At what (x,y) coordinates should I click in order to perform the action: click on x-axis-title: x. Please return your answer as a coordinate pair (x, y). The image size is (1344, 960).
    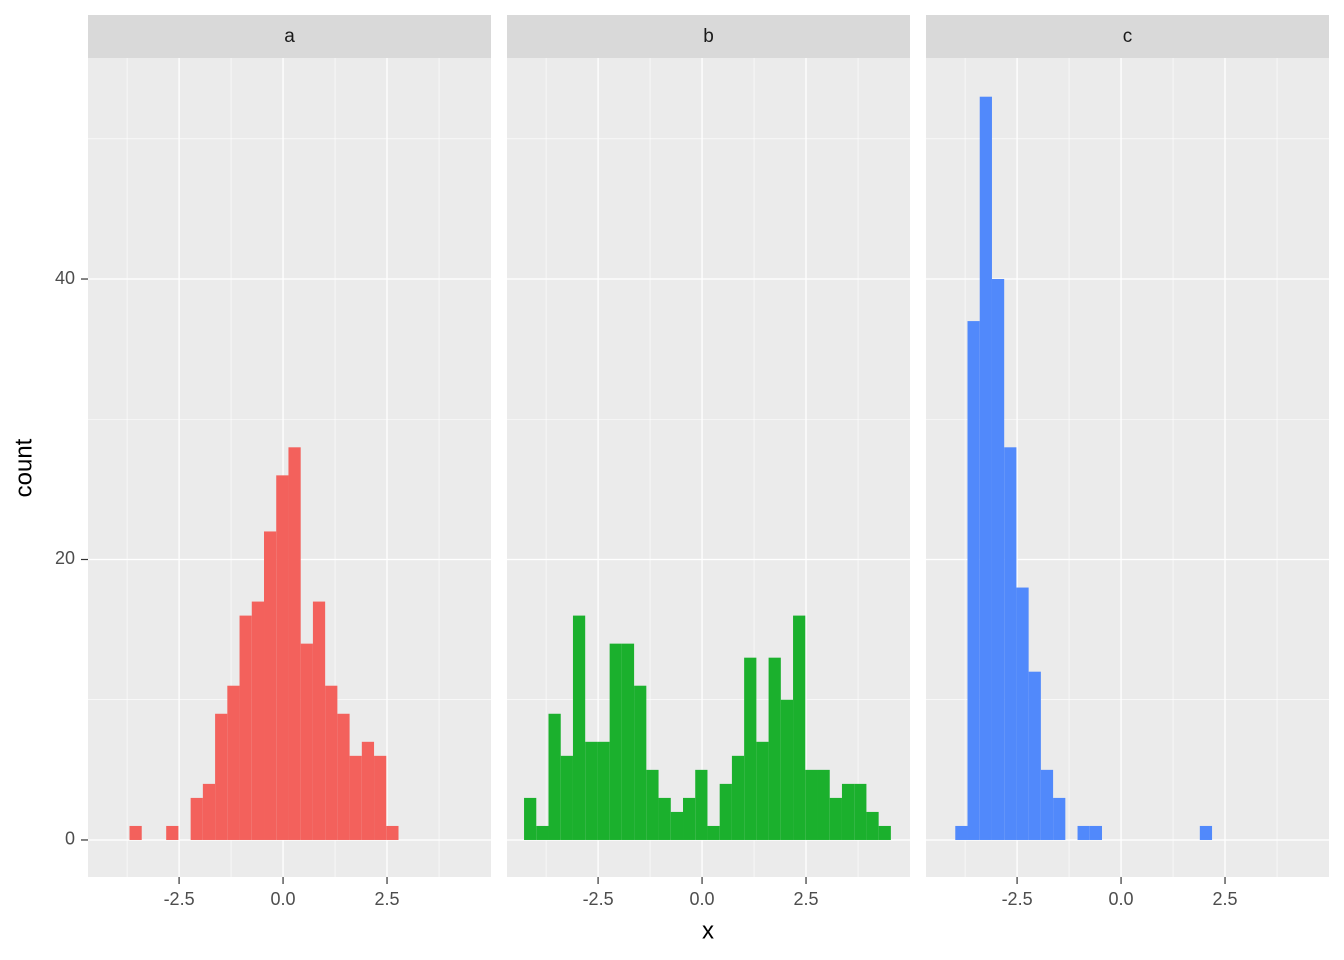
    Looking at the image, I should click on (708, 930).